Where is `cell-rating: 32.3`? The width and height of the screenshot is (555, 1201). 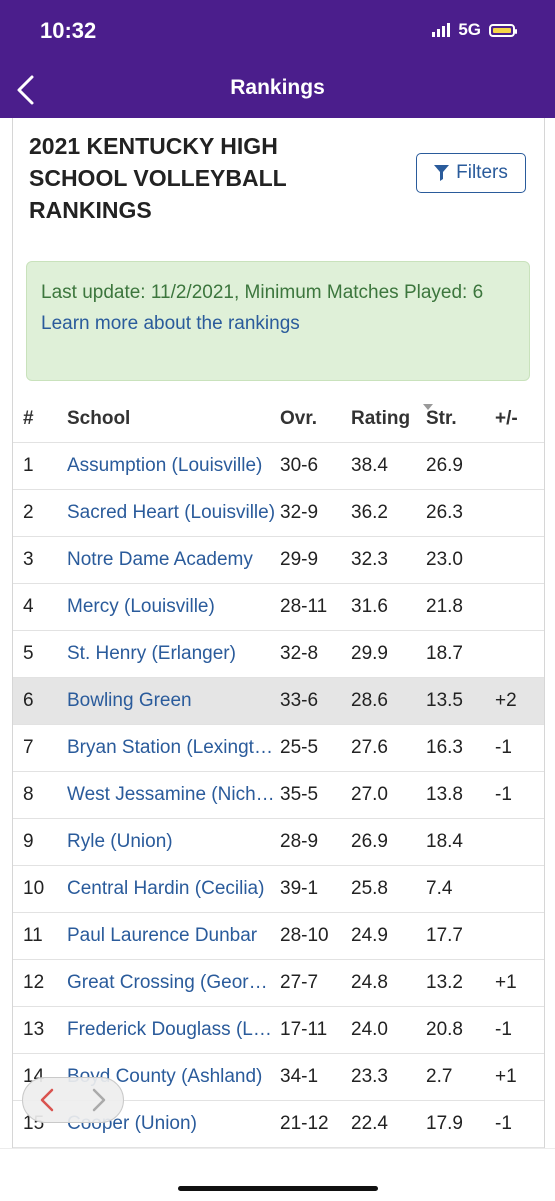
cell-rating: 32.3 is located at coordinates (369, 559).